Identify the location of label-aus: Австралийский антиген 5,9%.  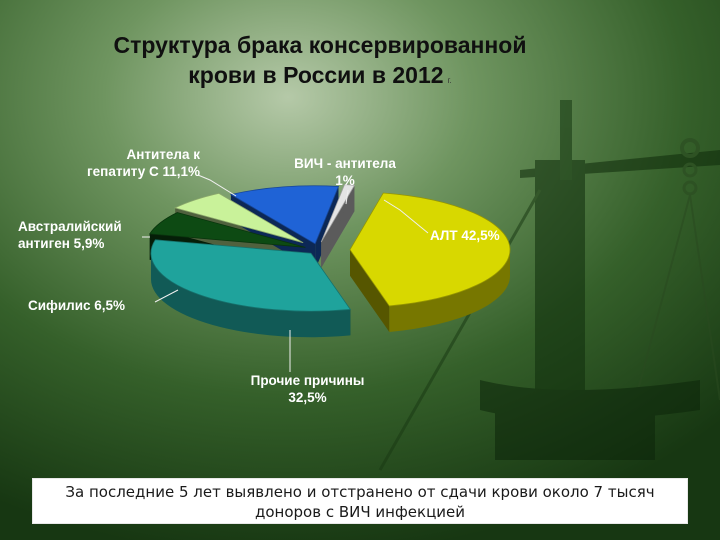
(80, 235).